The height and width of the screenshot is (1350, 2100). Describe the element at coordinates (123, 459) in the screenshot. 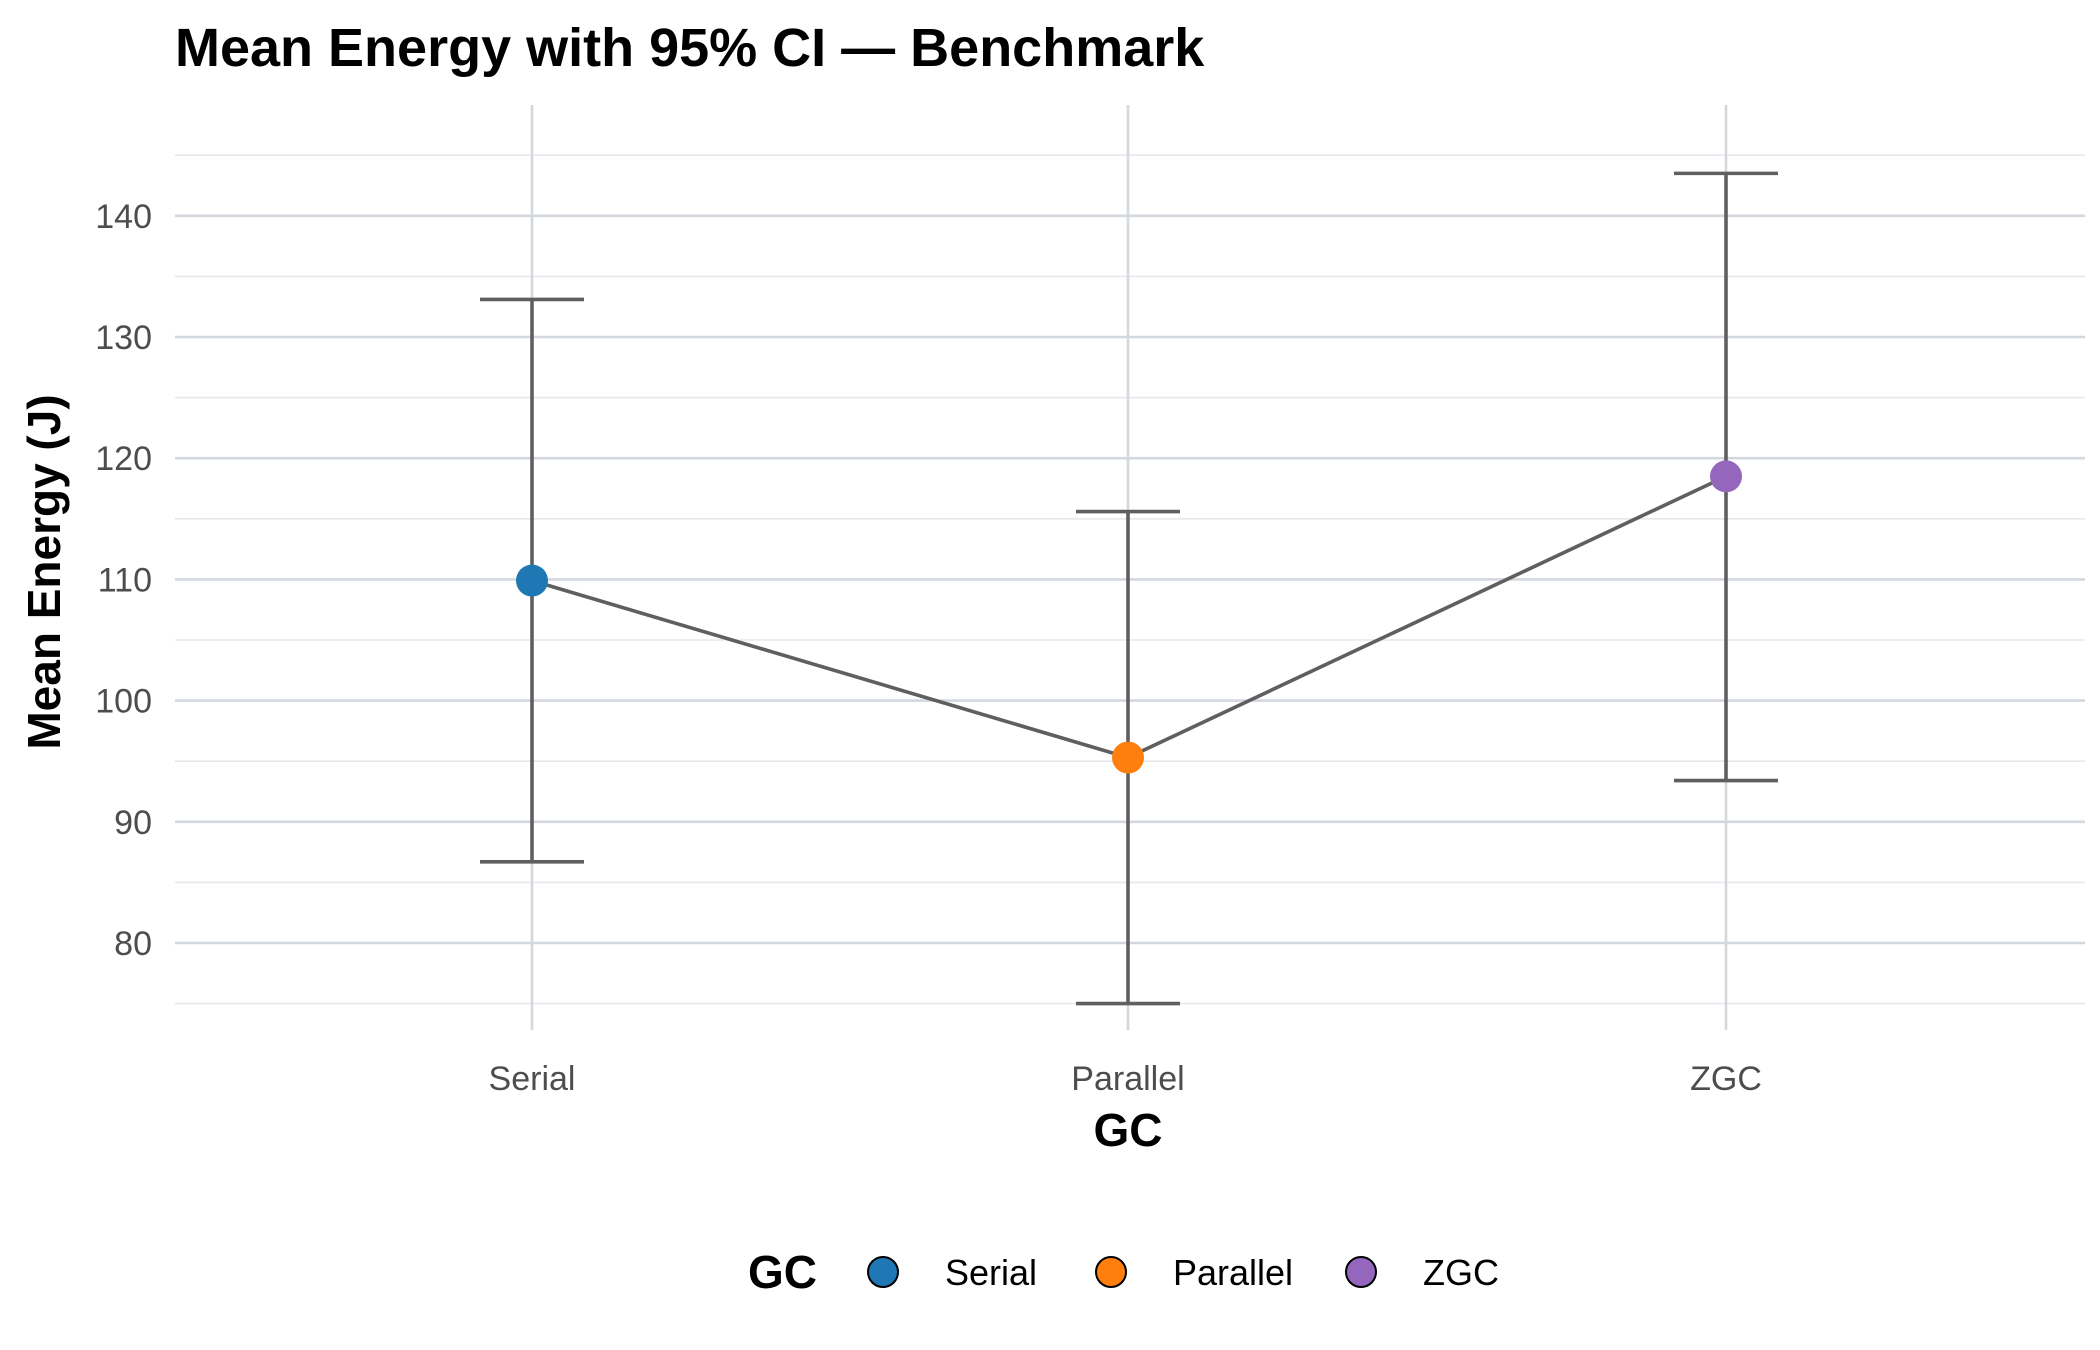

I see `y-tick-label: 120` at that location.